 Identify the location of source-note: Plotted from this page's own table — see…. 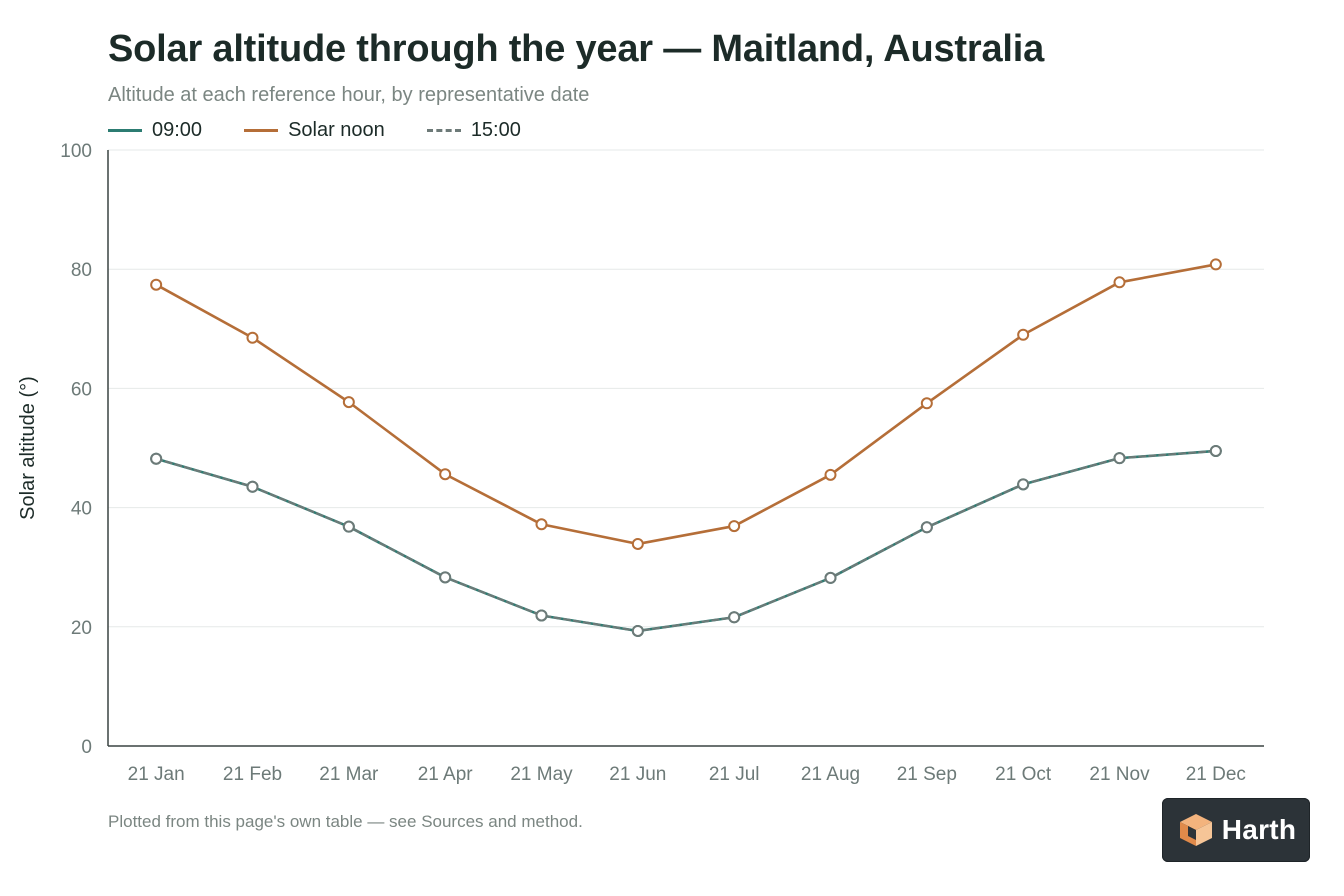
(345, 821).